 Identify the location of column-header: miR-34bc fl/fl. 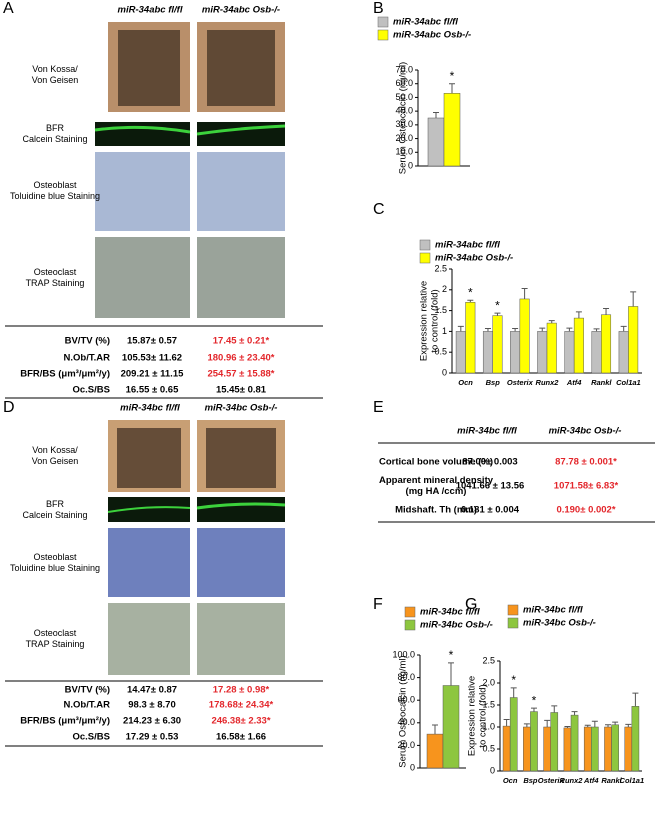
(150, 408).